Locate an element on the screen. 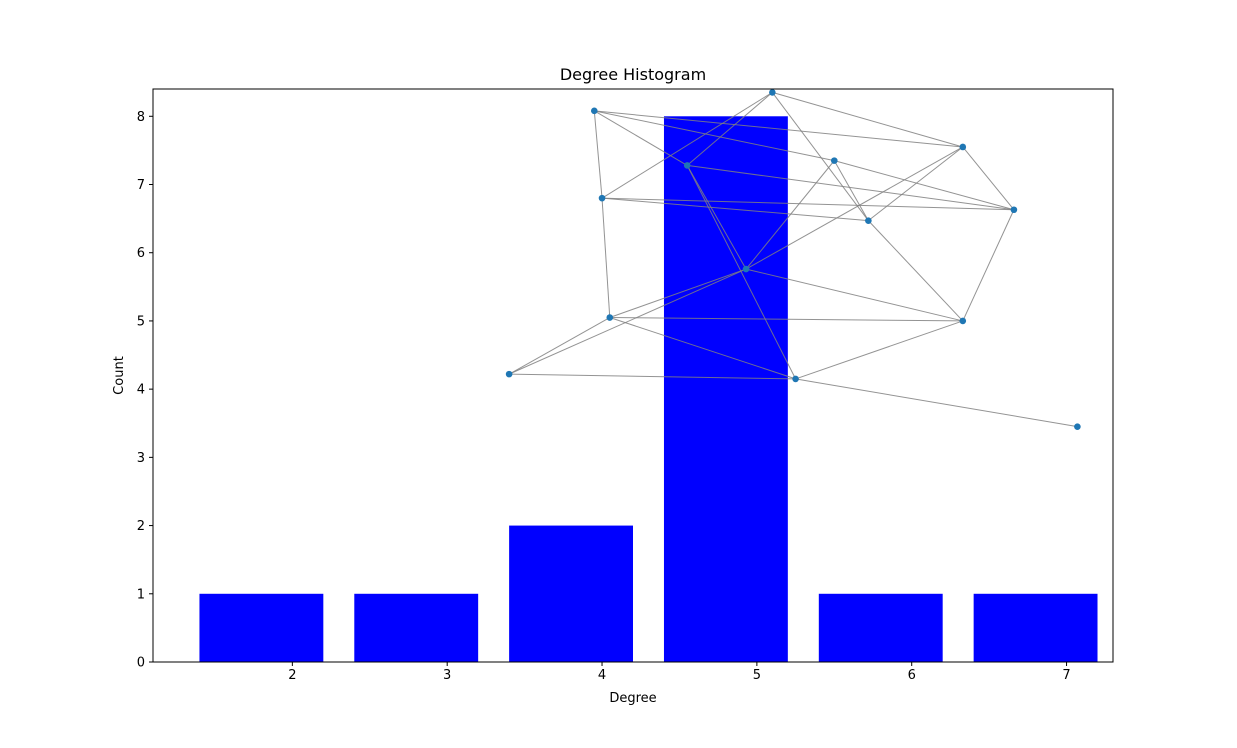 This screenshot has width=1237, height=748. x-tick-label: 5 is located at coordinates (757, 675).